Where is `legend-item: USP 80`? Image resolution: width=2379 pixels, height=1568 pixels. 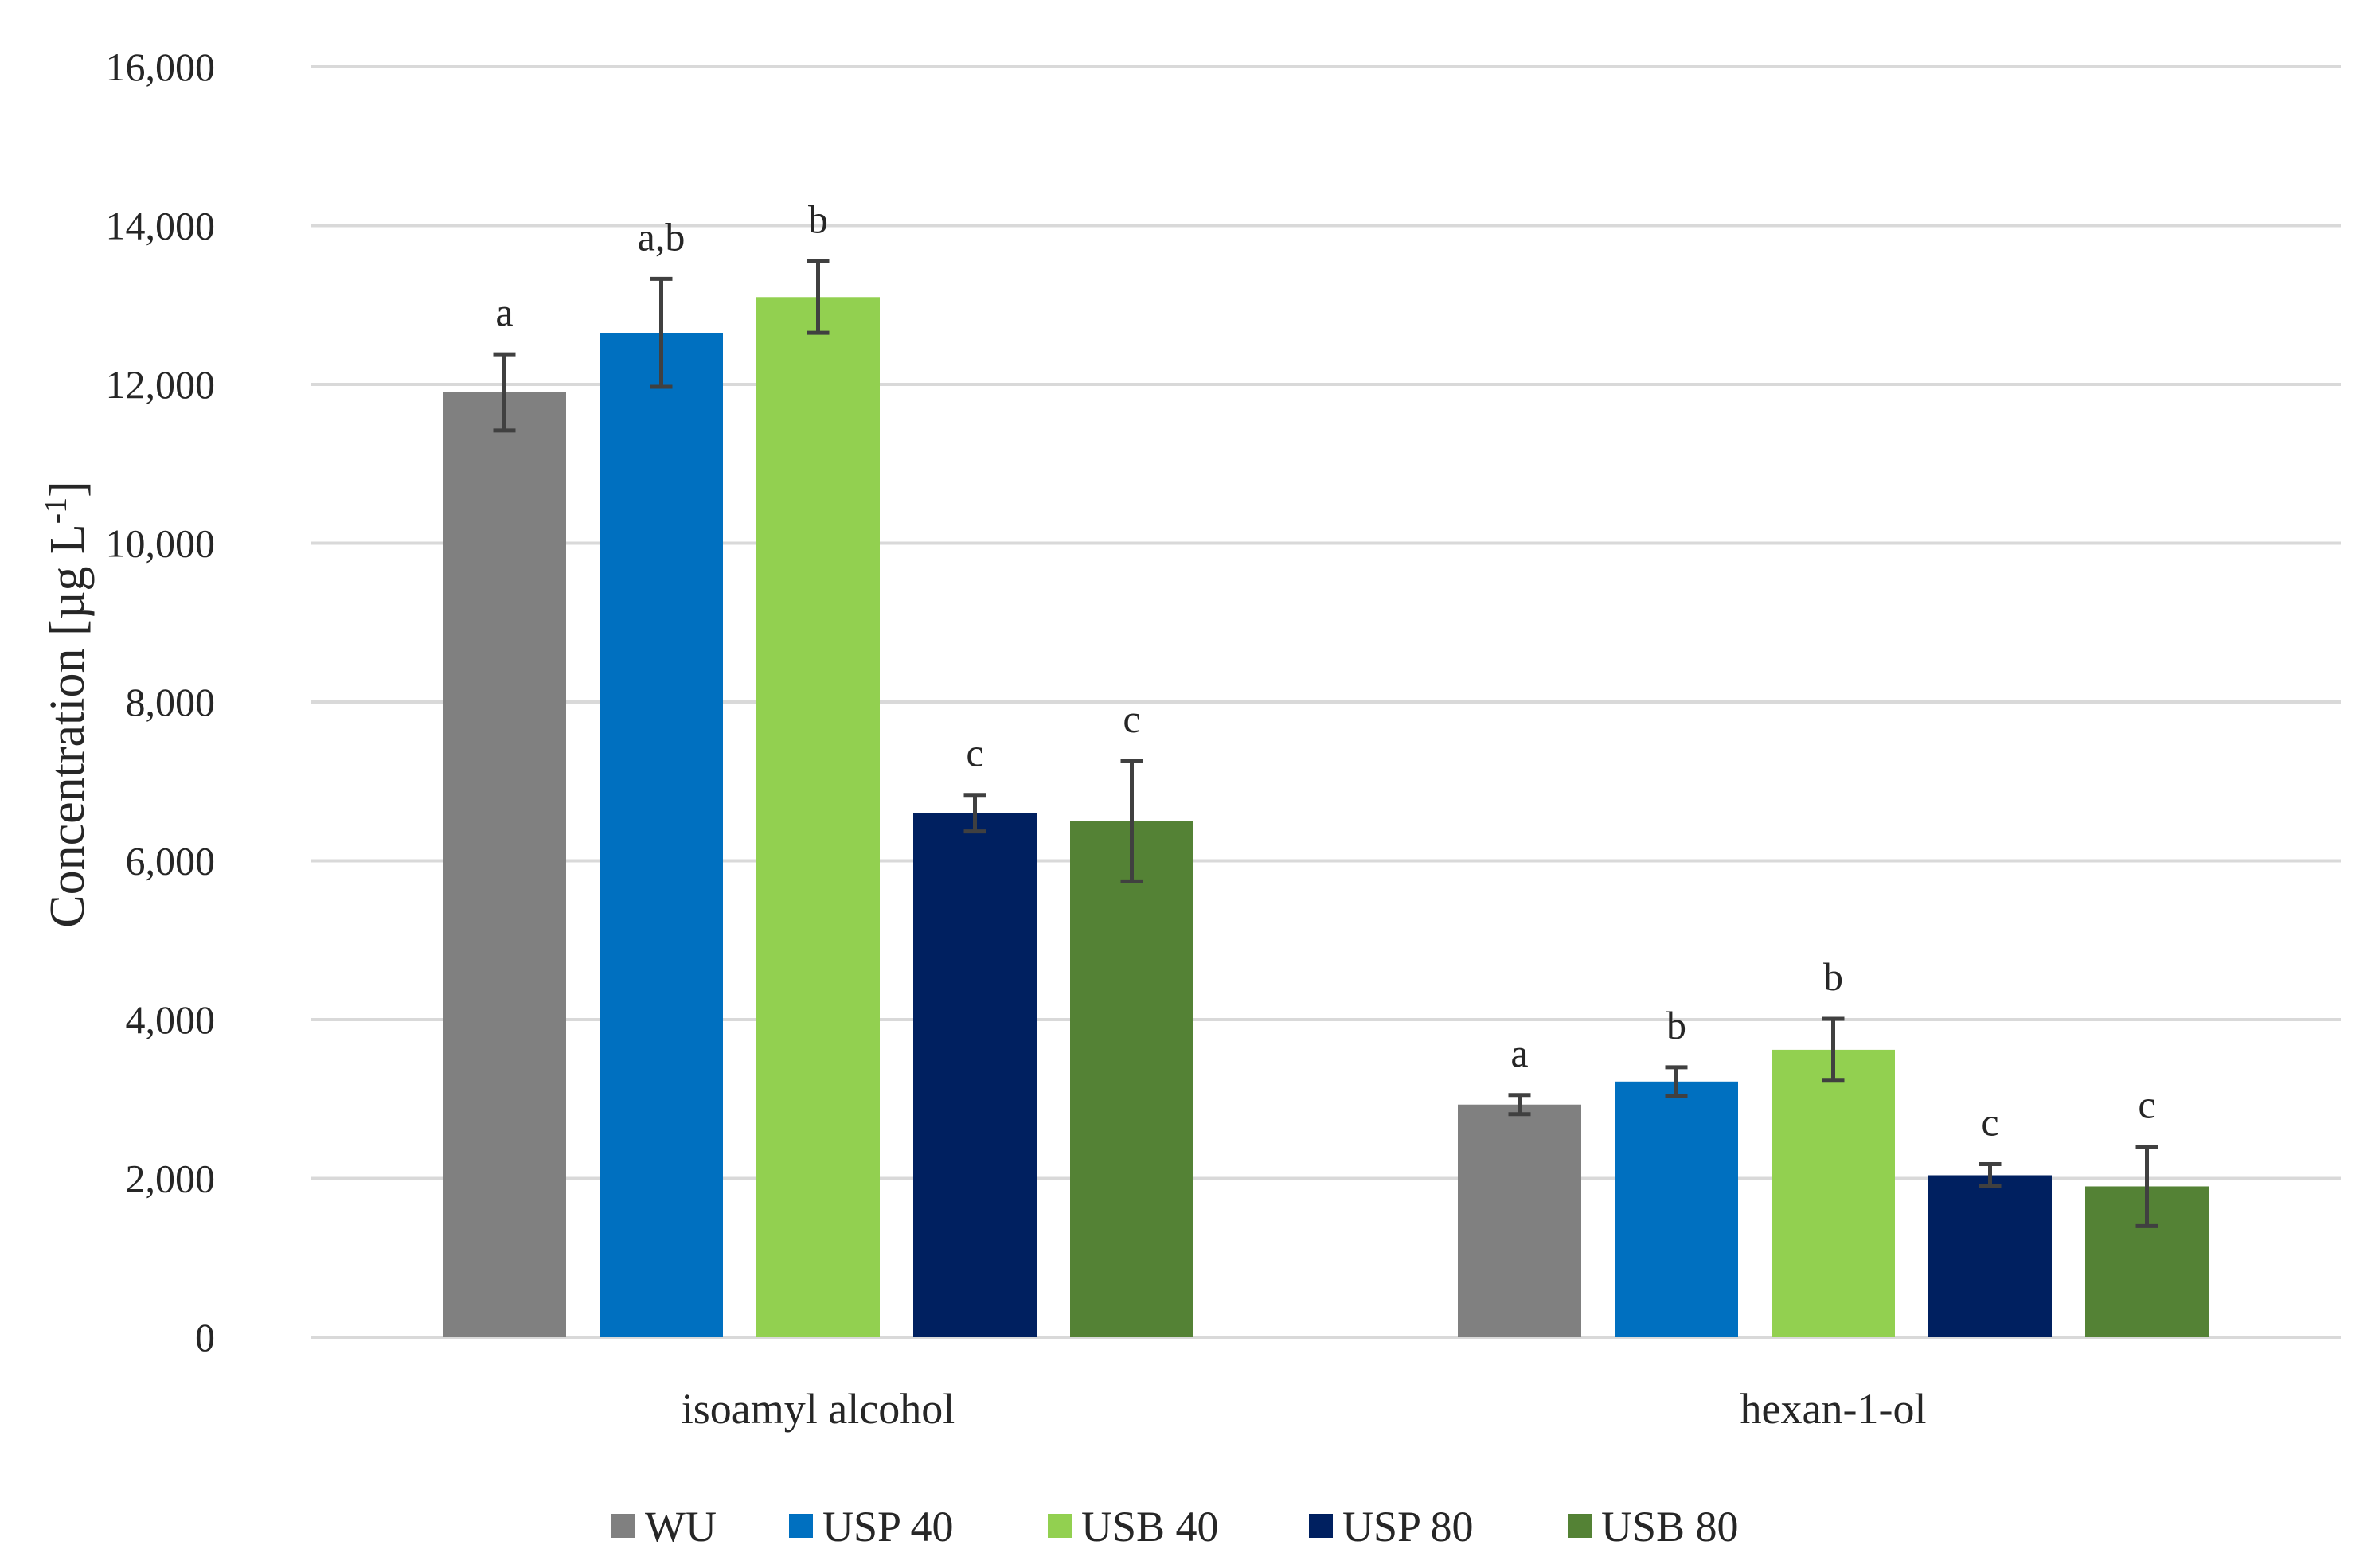 legend-item: USP 80 is located at coordinates (1391, 1527).